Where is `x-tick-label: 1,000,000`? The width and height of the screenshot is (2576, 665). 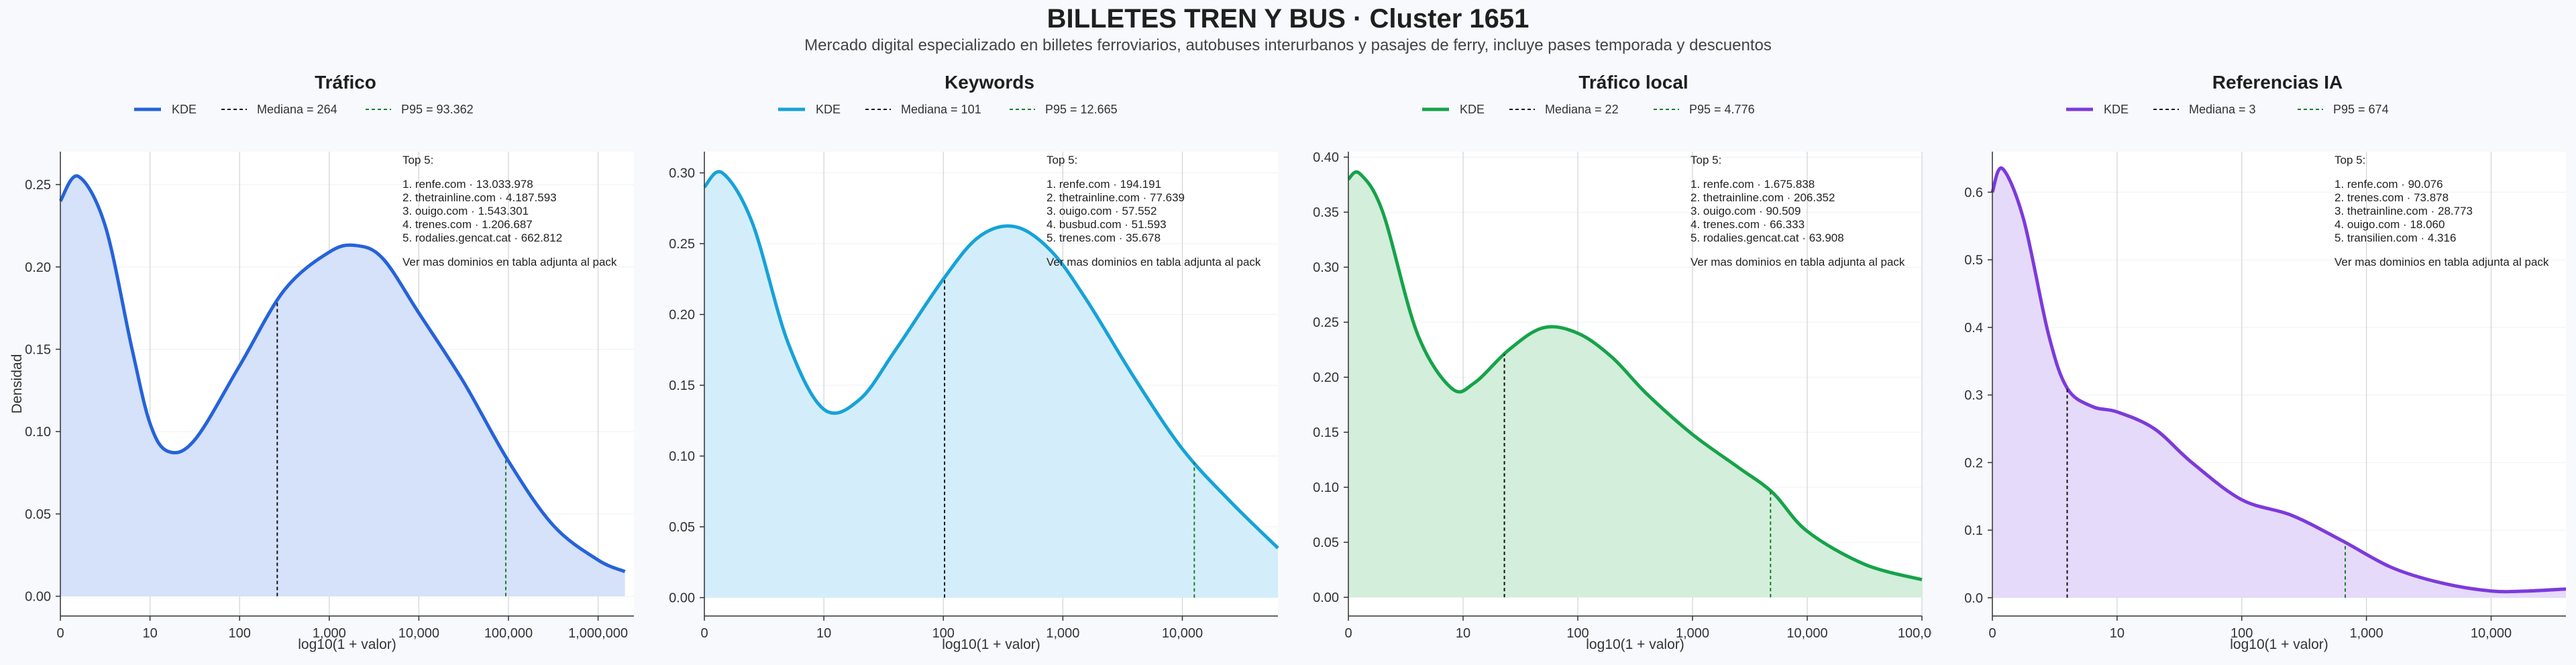
x-tick-label: 1,000,000 is located at coordinates (598, 633).